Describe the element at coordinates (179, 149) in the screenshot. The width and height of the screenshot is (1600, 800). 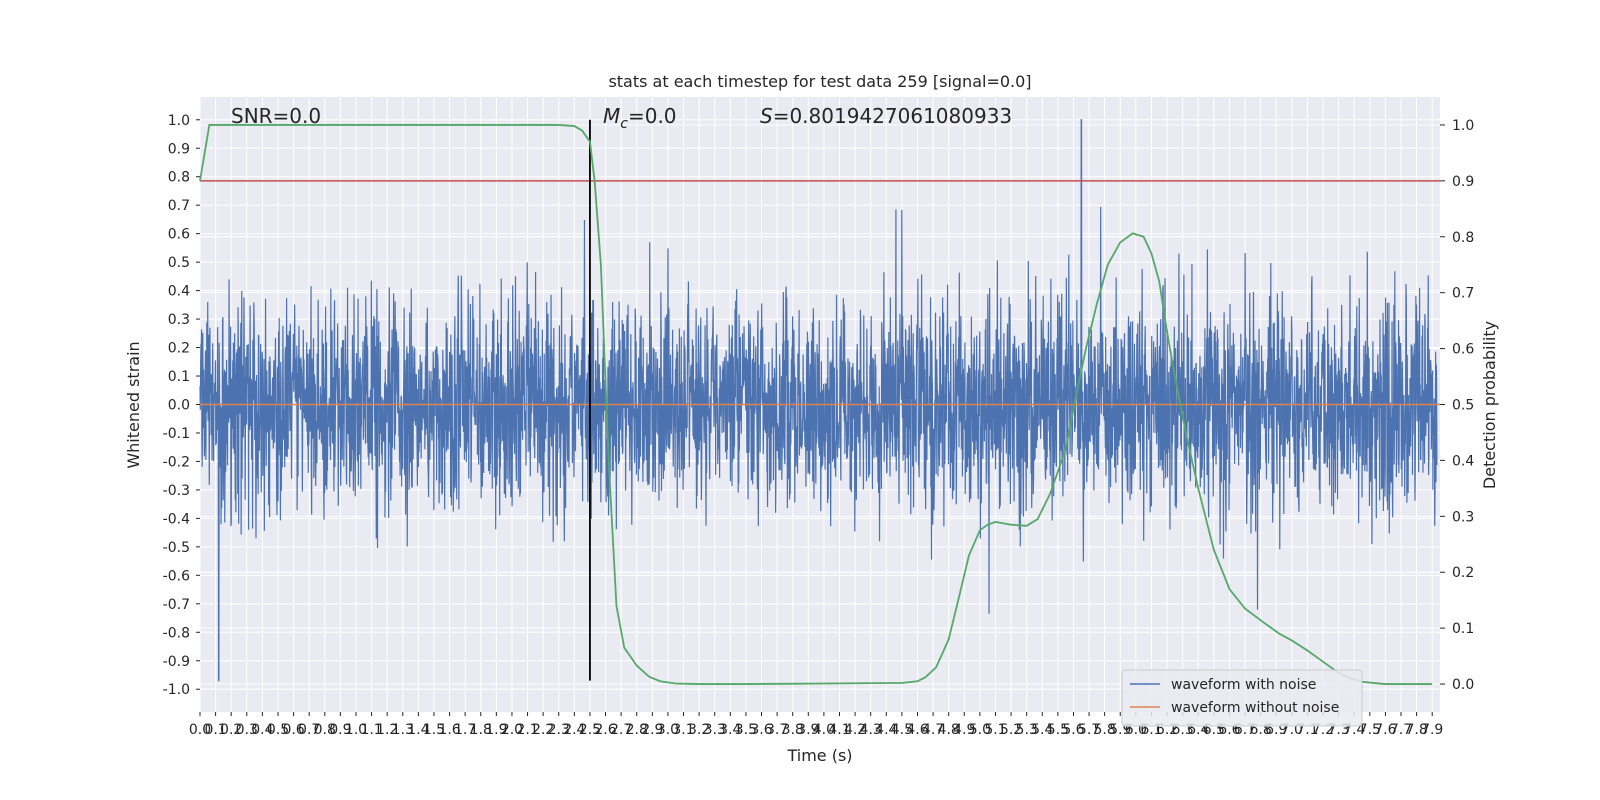
I see `y-tick-label: 0.9` at that location.